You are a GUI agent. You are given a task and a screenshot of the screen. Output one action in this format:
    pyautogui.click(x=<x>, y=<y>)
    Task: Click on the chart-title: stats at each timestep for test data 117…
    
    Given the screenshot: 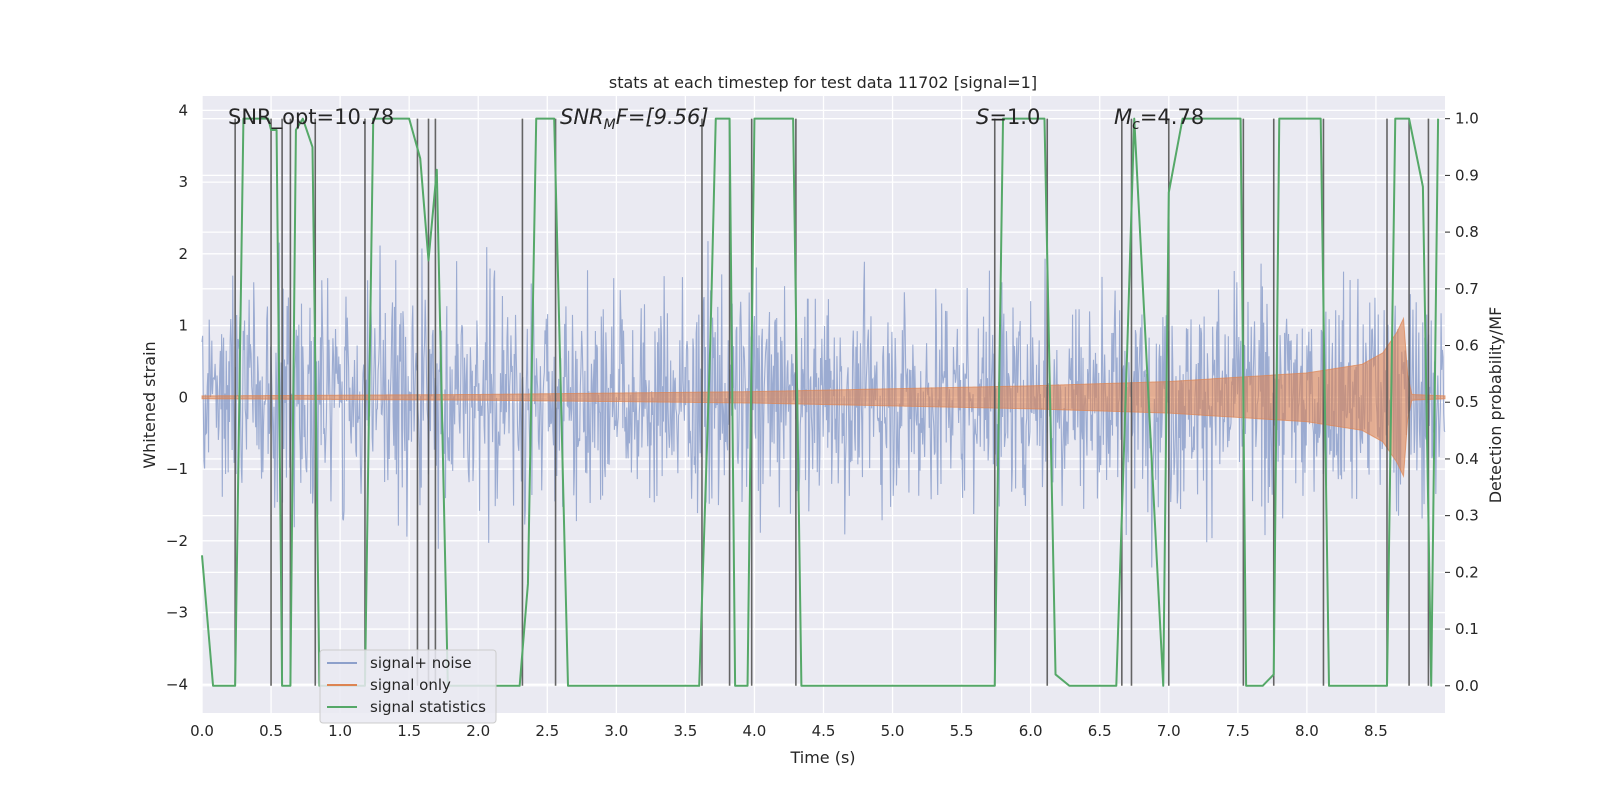 What is the action you would take?
    pyautogui.click(x=823, y=82)
    